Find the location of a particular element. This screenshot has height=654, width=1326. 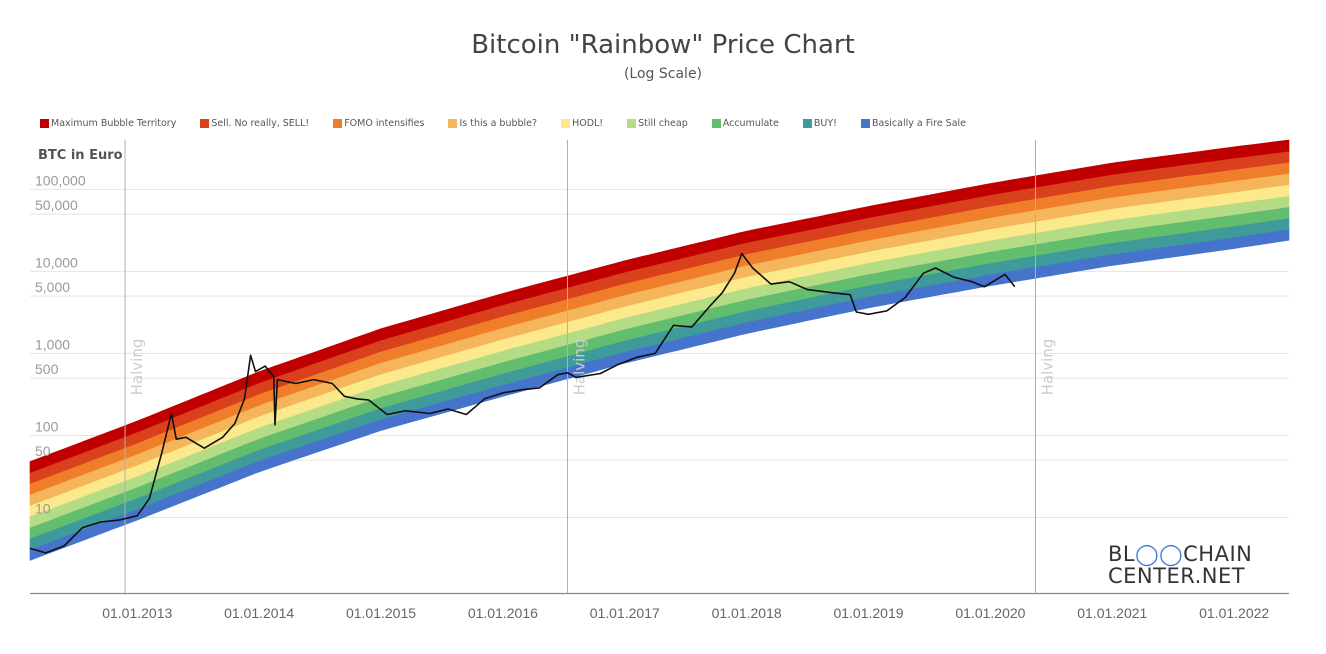

legend-item: Accumulate is located at coordinates (745, 123).